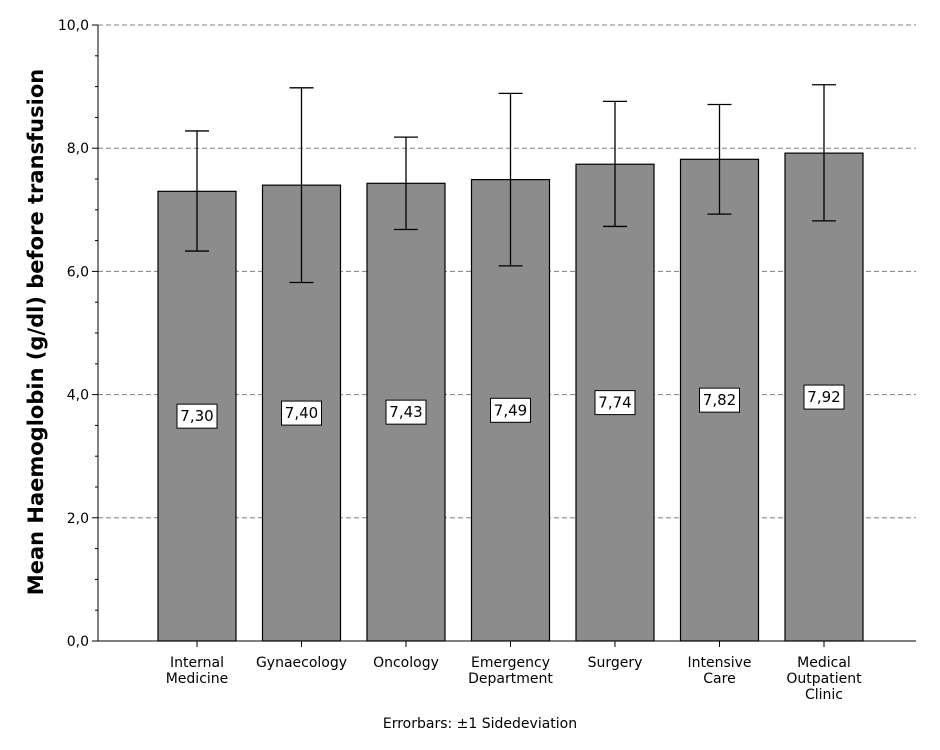 This screenshot has height=750, width=940. I want to click on category-label-5: Intensive Care, so click(719, 671).